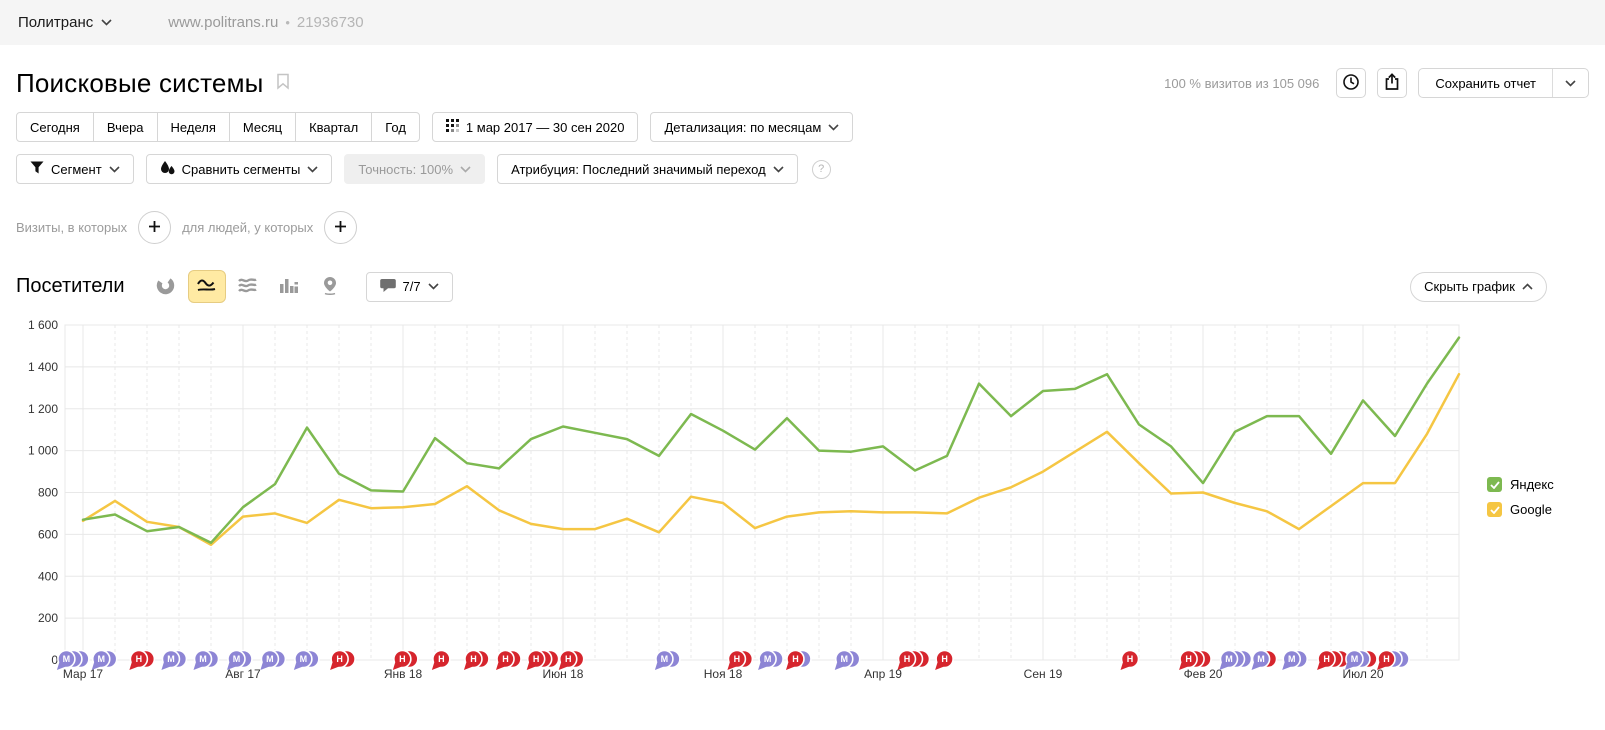 The height and width of the screenshot is (730, 1605). What do you see at coordinates (387, 287) in the screenshot?
I see `comment-bubble-icon` at bounding box center [387, 287].